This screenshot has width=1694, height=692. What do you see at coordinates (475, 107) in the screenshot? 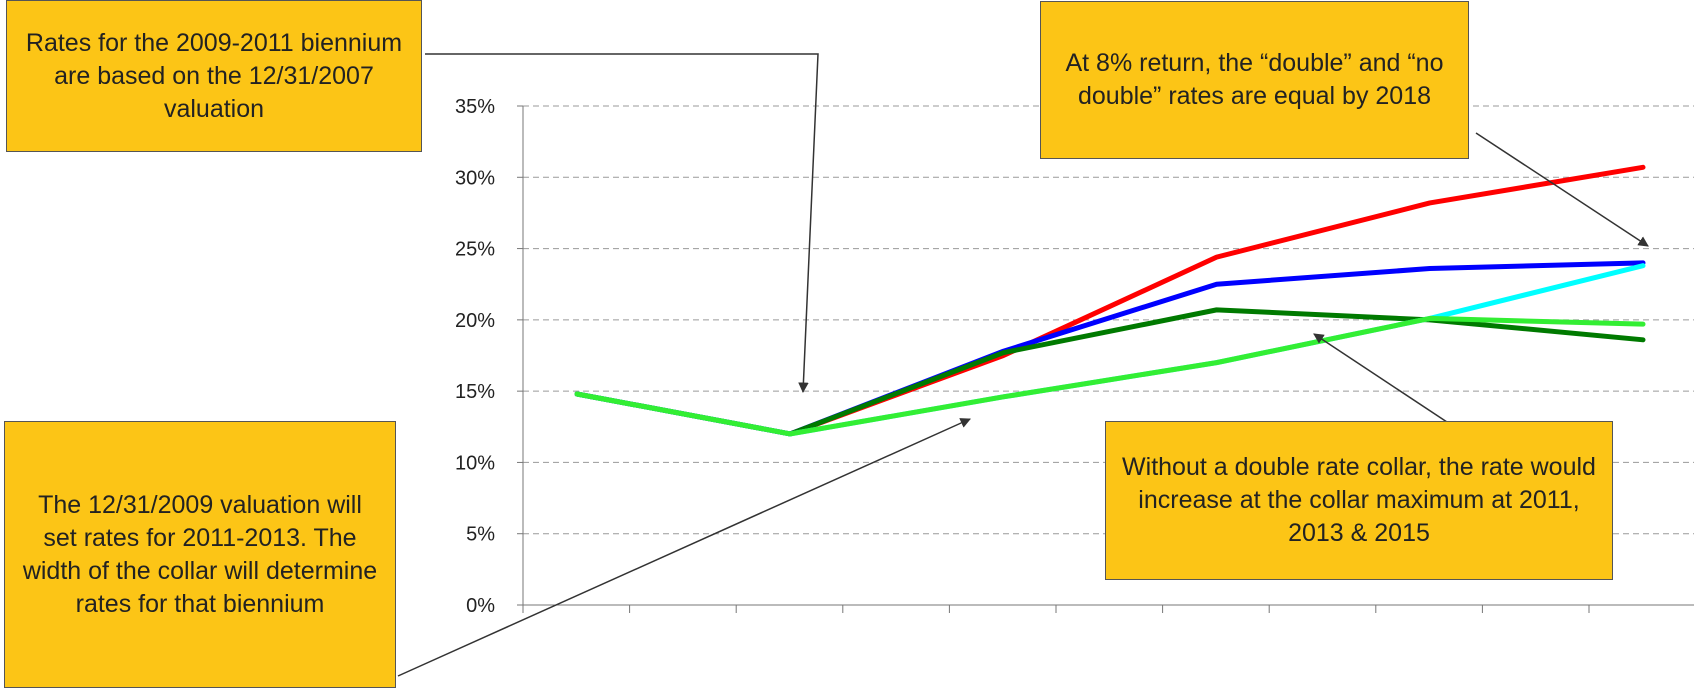
I see `y-tick-label: 35%` at bounding box center [475, 107].